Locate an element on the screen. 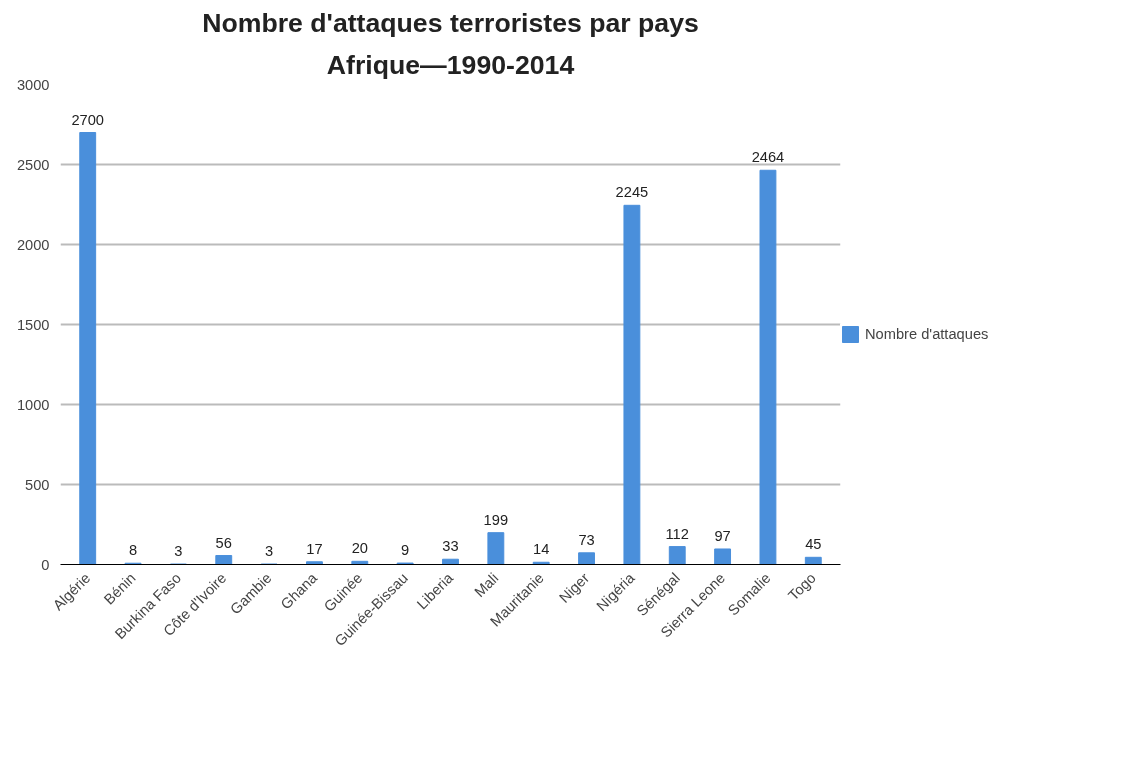 Image resolution: width=1145 pixels, height=761 pixels. data-label: 2245 is located at coordinates (632, 192).